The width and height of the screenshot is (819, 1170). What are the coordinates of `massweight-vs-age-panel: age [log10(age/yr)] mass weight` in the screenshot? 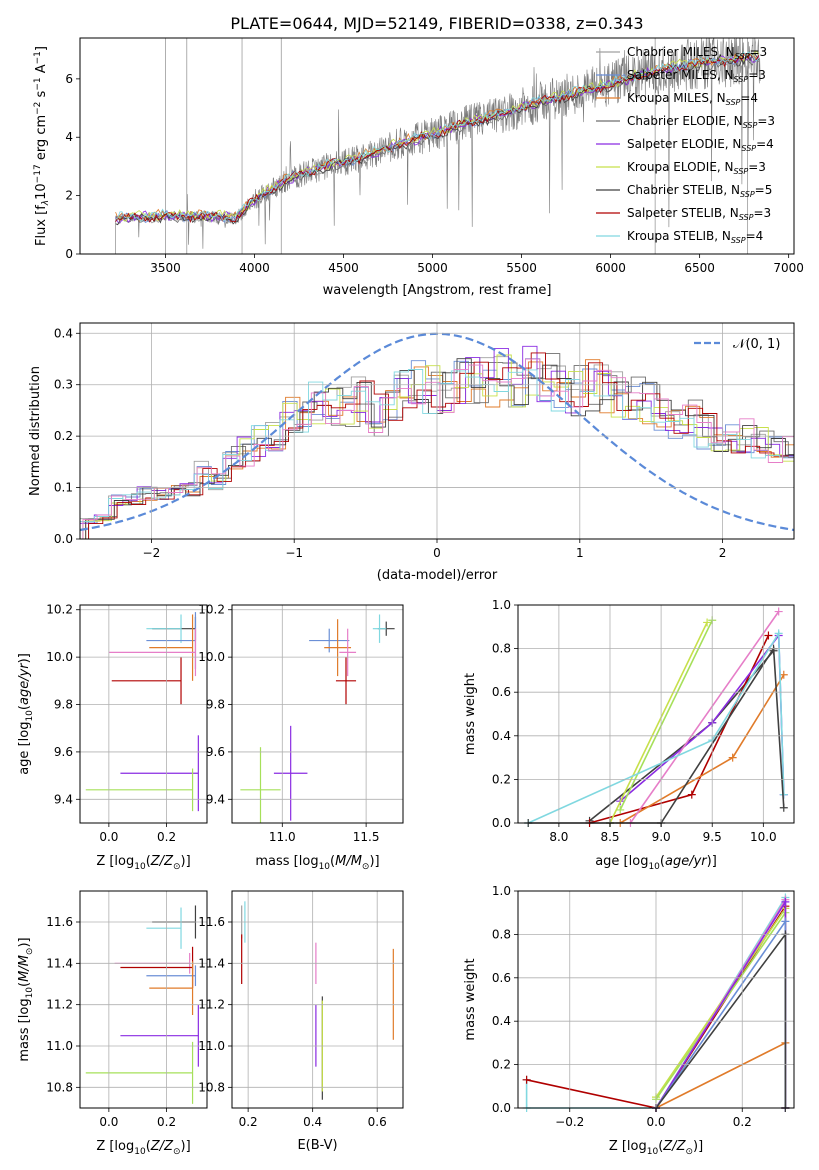 It's located at (625, 739).